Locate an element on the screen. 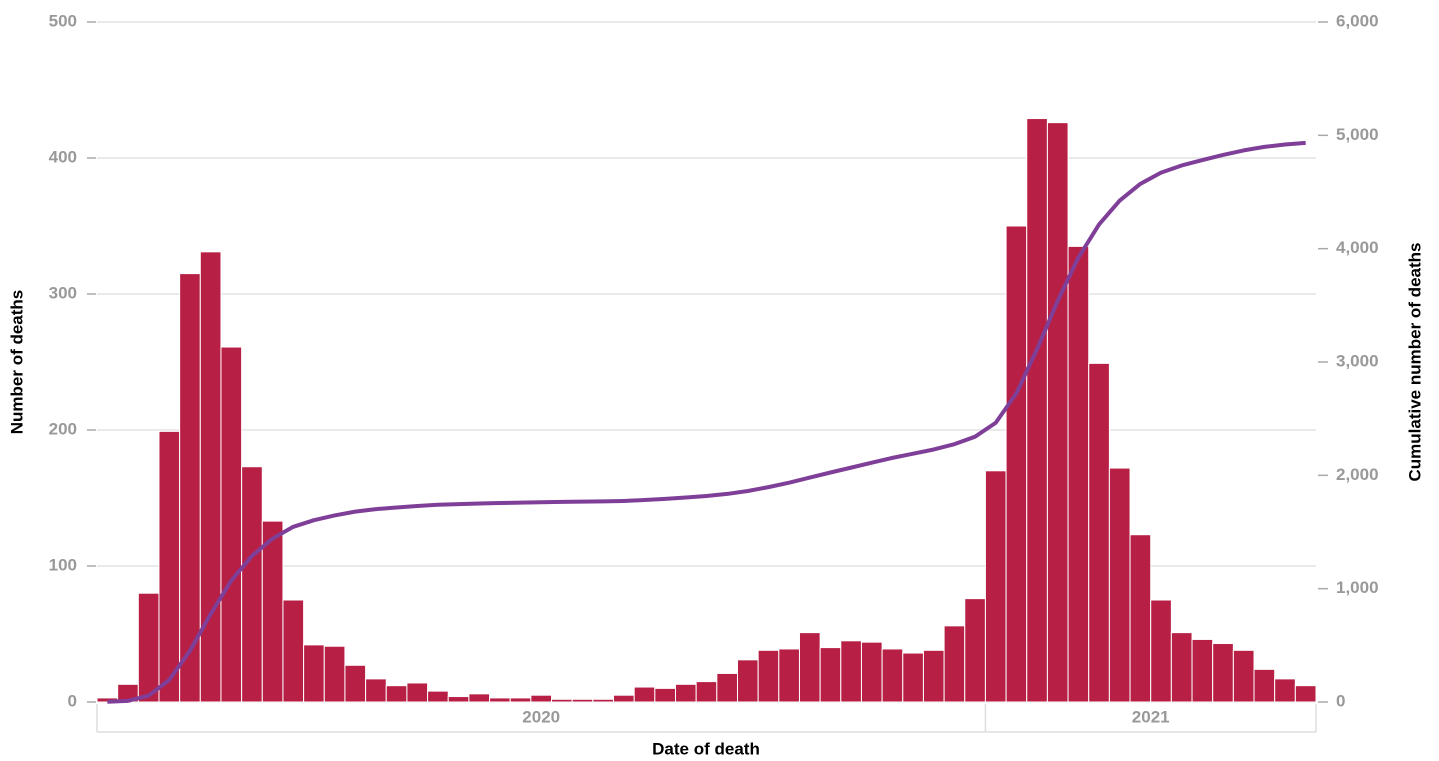 Image resolution: width=1439 pixels, height=761 pixels. y2-axis-title: Cumulative number of deaths is located at coordinates (1414, 362).